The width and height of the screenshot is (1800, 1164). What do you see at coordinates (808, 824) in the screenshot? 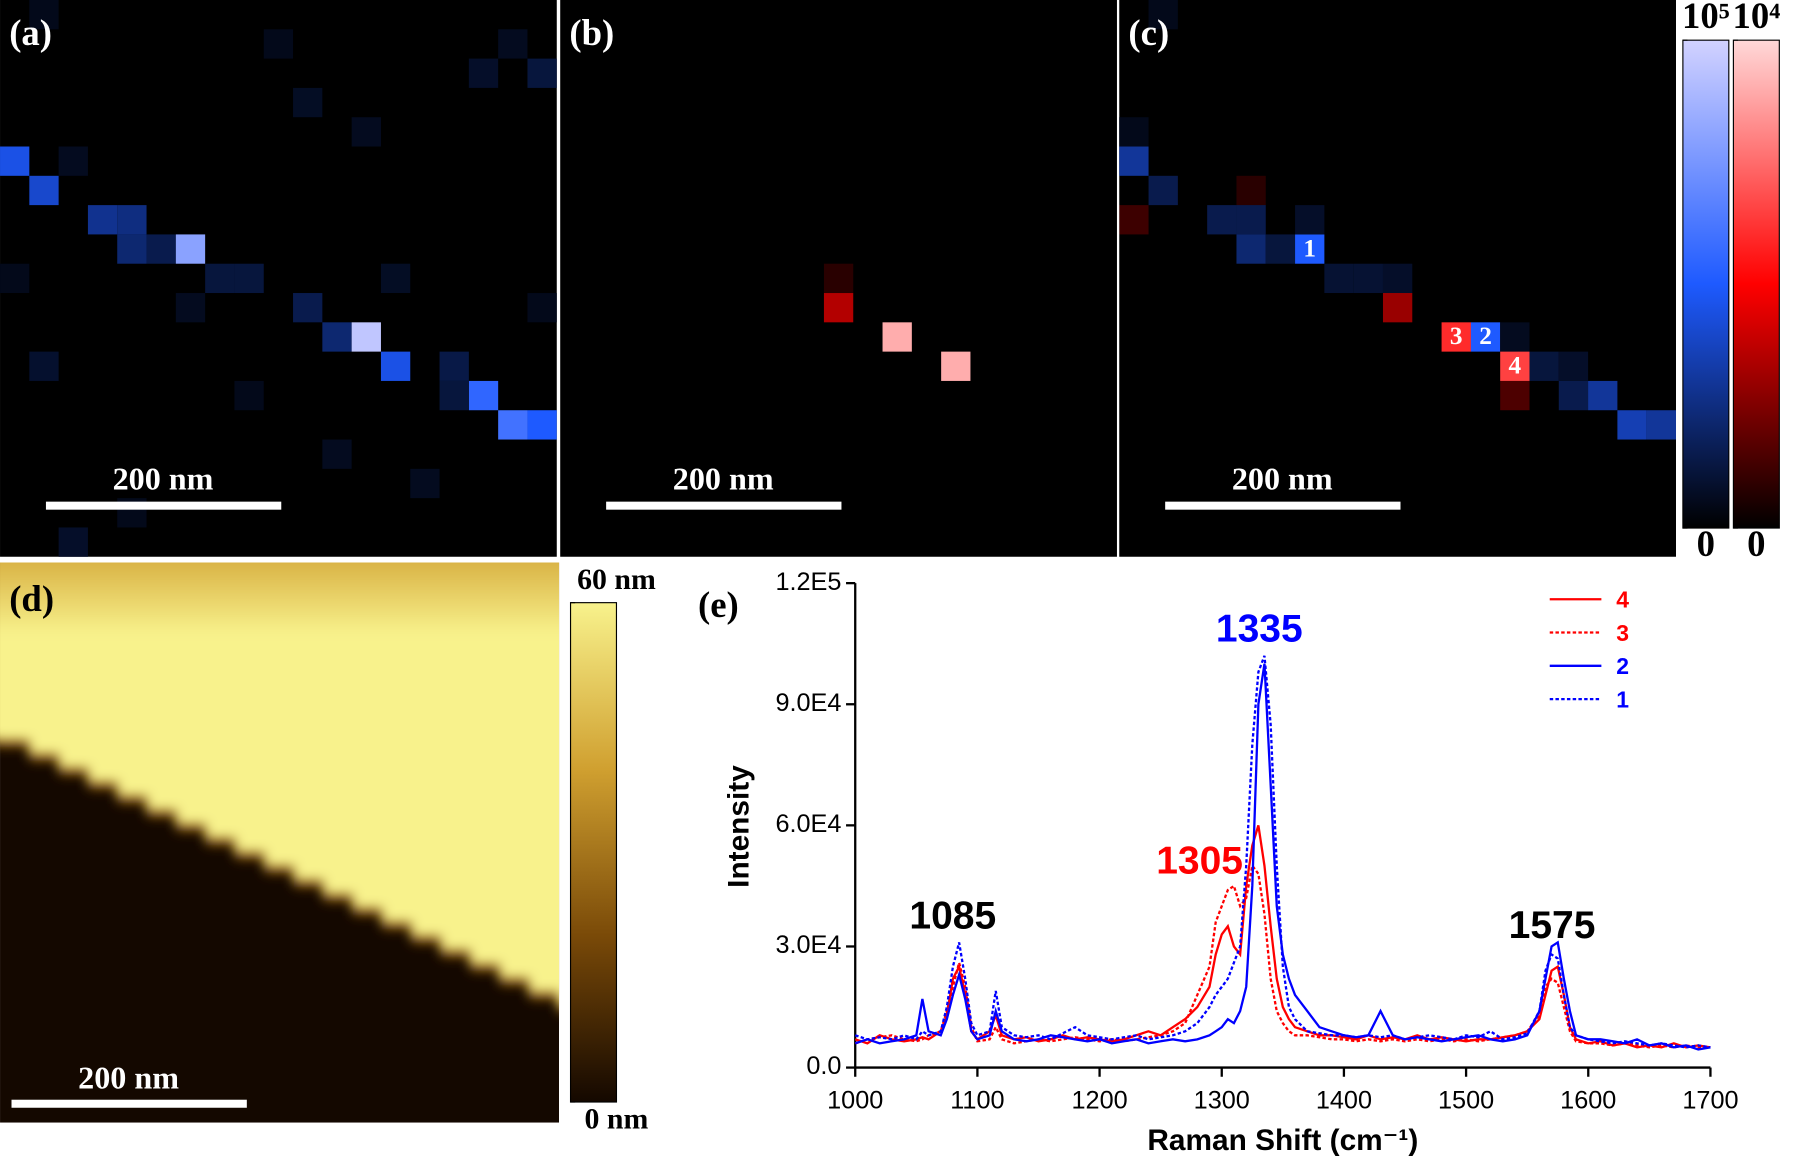
I see `y-tick-label: 6.0E4` at bounding box center [808, 824].